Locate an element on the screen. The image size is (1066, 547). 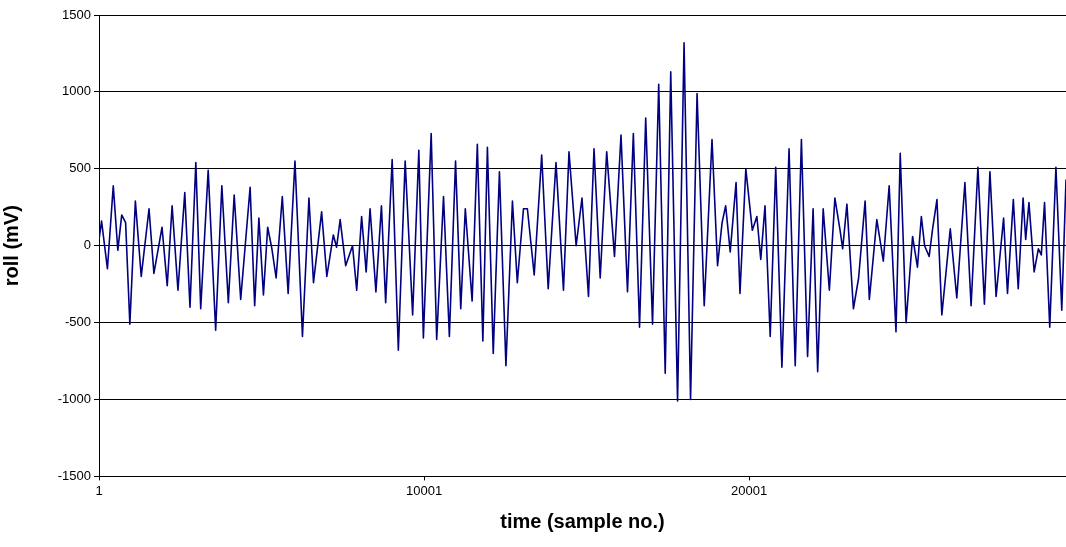
y-tick-label: 0 is located at coordinates (87, 245).